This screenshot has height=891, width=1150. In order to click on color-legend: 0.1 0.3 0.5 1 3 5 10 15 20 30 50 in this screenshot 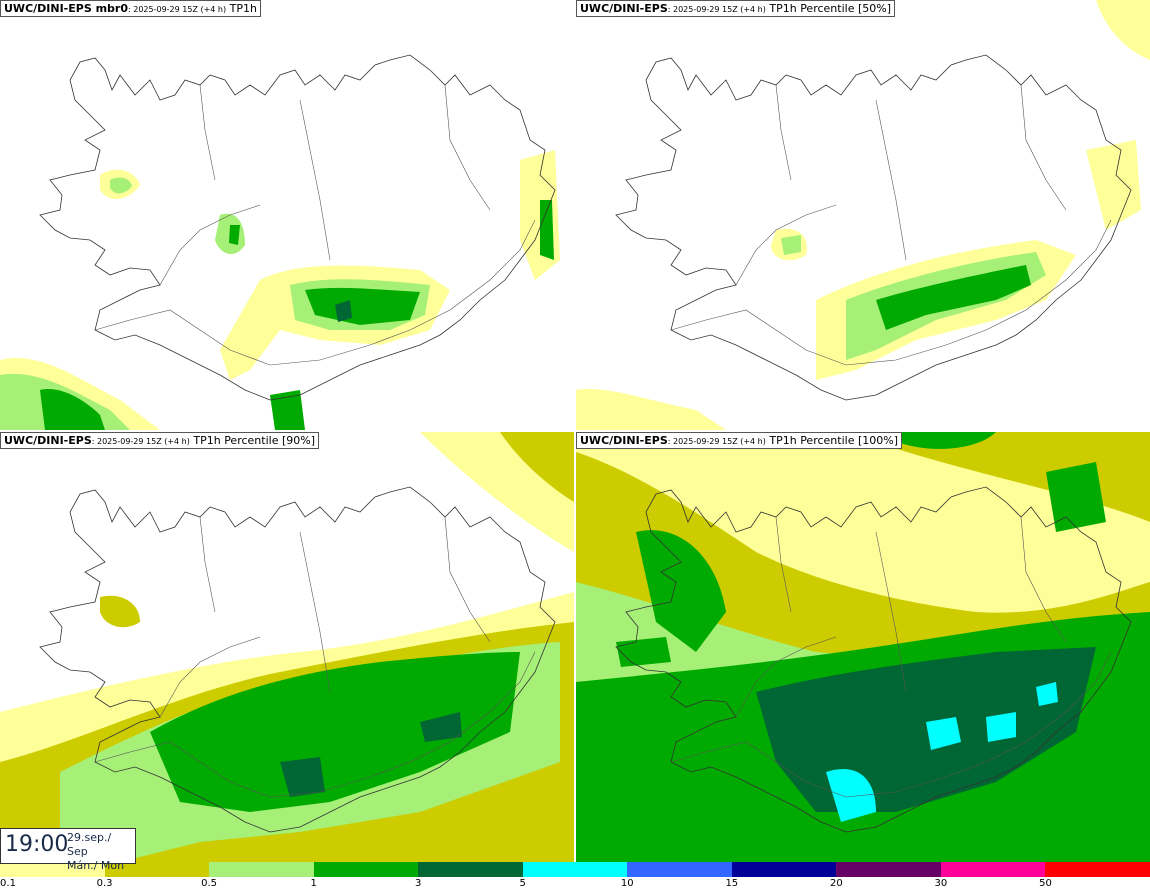, I will do `click(575, 876)`.